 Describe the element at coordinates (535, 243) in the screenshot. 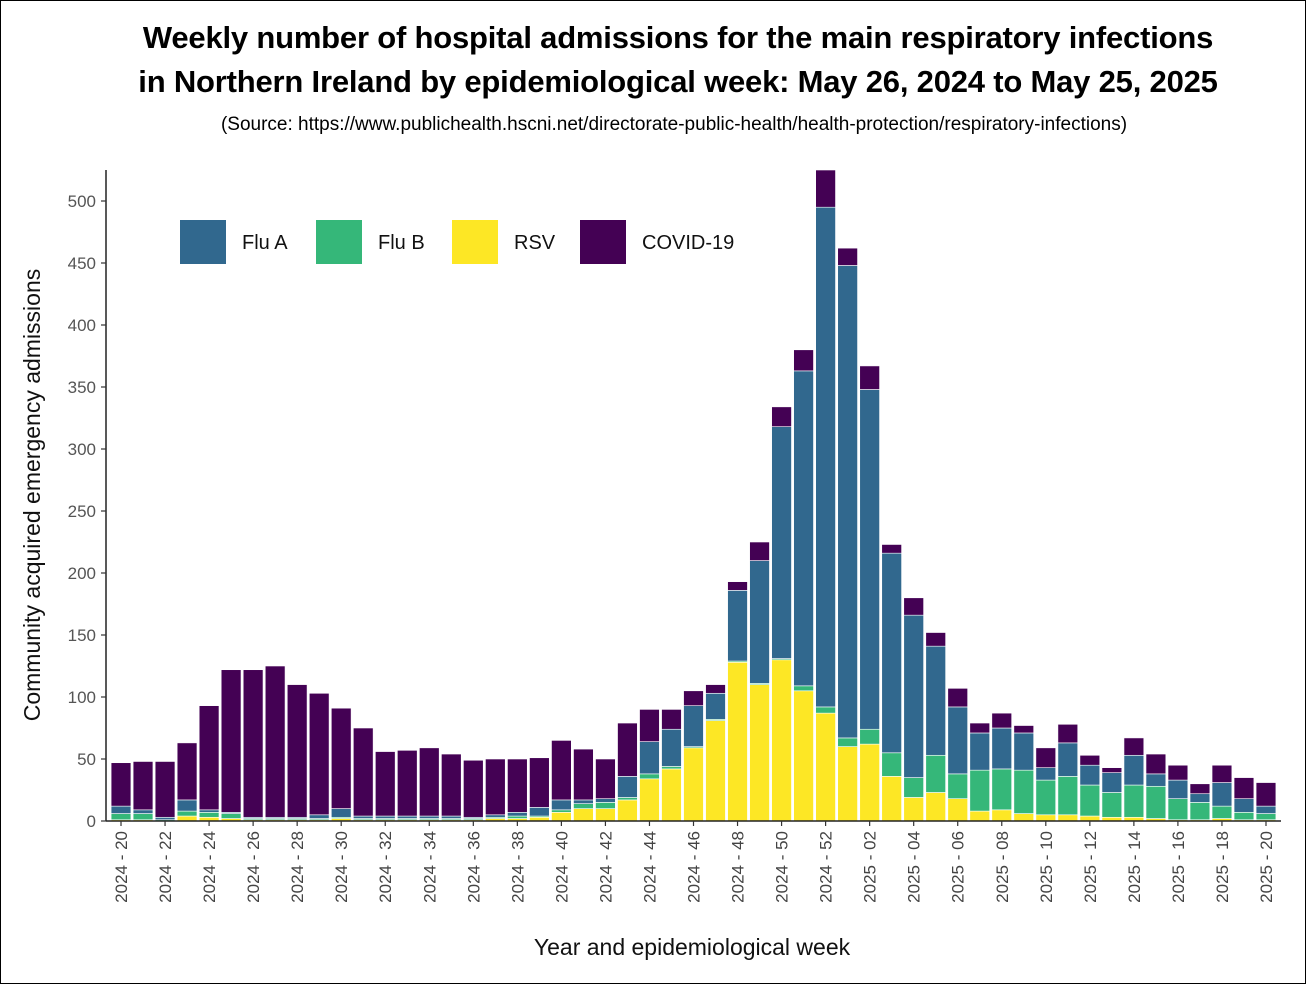

I see `legend-label-rsv: RSV` at that location.